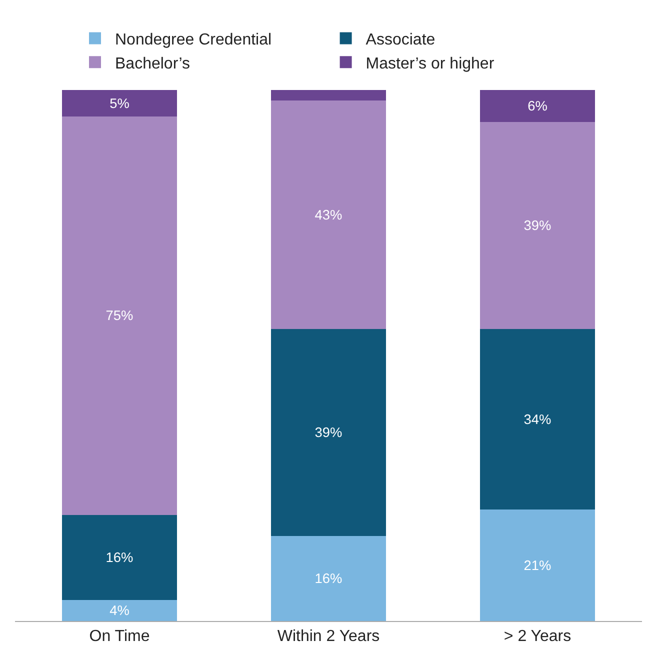 The width and height of the screenshot is (657, 666). Describe the element at coordinates (538, 637) in the screenshot. I see `x-tick-label: > 2 Years` at that location.